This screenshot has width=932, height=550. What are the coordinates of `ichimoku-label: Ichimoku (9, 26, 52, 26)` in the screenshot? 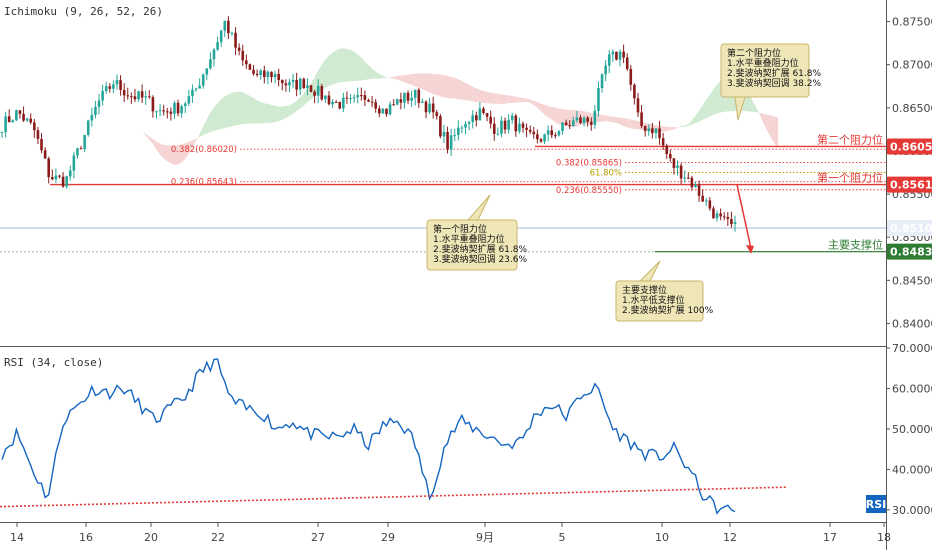 It's located at (83, 11).